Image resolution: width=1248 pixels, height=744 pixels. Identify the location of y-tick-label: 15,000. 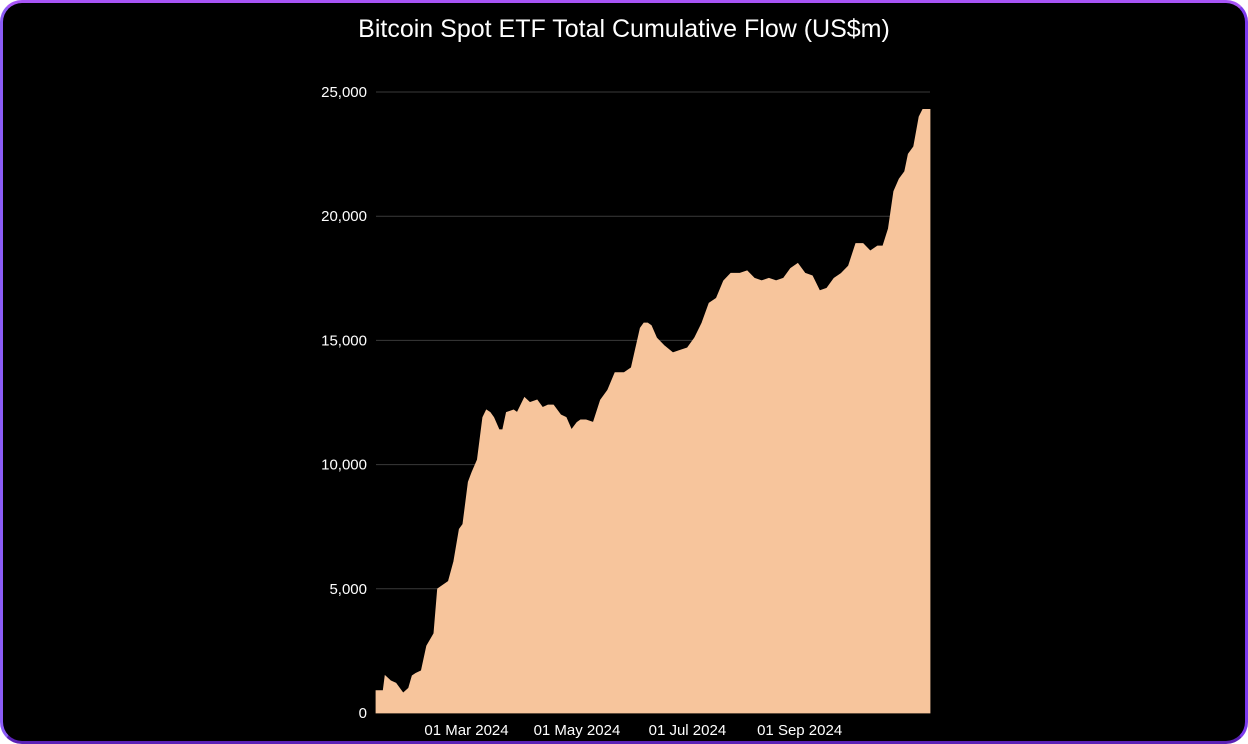
(344, 340).